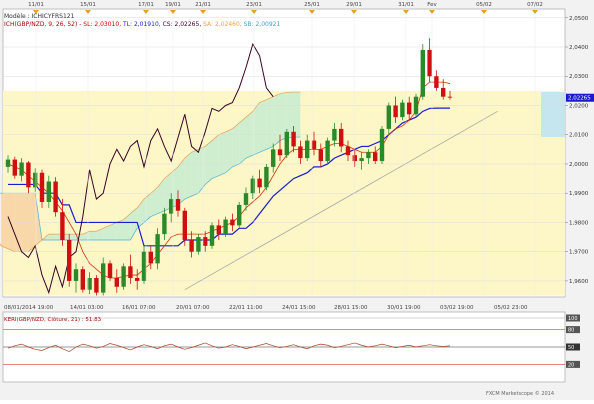  I want to click on oscillator-level-label: 50, so click(571, 348).